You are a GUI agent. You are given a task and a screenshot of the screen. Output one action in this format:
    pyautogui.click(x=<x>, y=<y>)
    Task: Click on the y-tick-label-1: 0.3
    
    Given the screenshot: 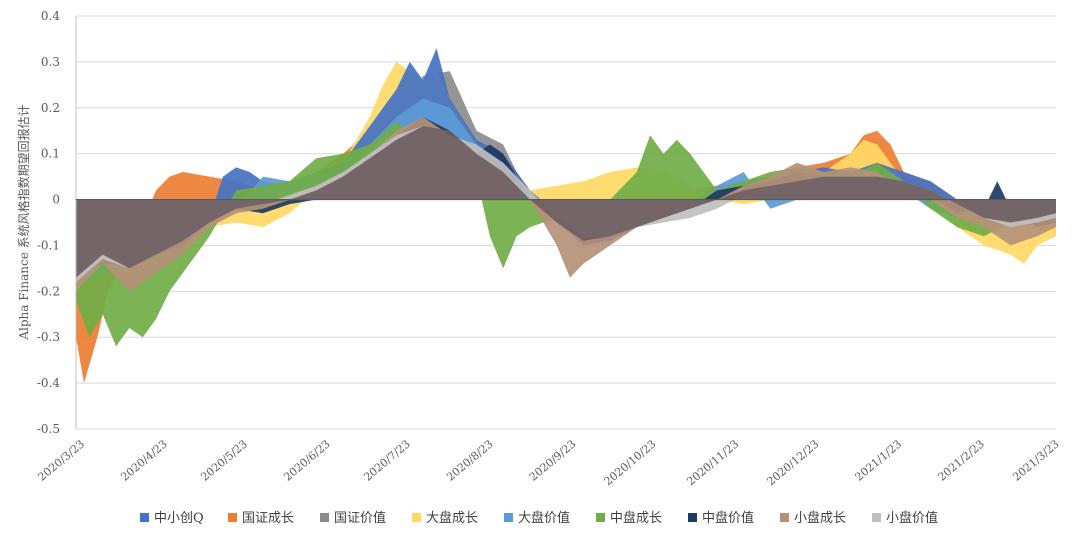 What is the action you would take?
    pyautogui.click(x=50, y=62)
    